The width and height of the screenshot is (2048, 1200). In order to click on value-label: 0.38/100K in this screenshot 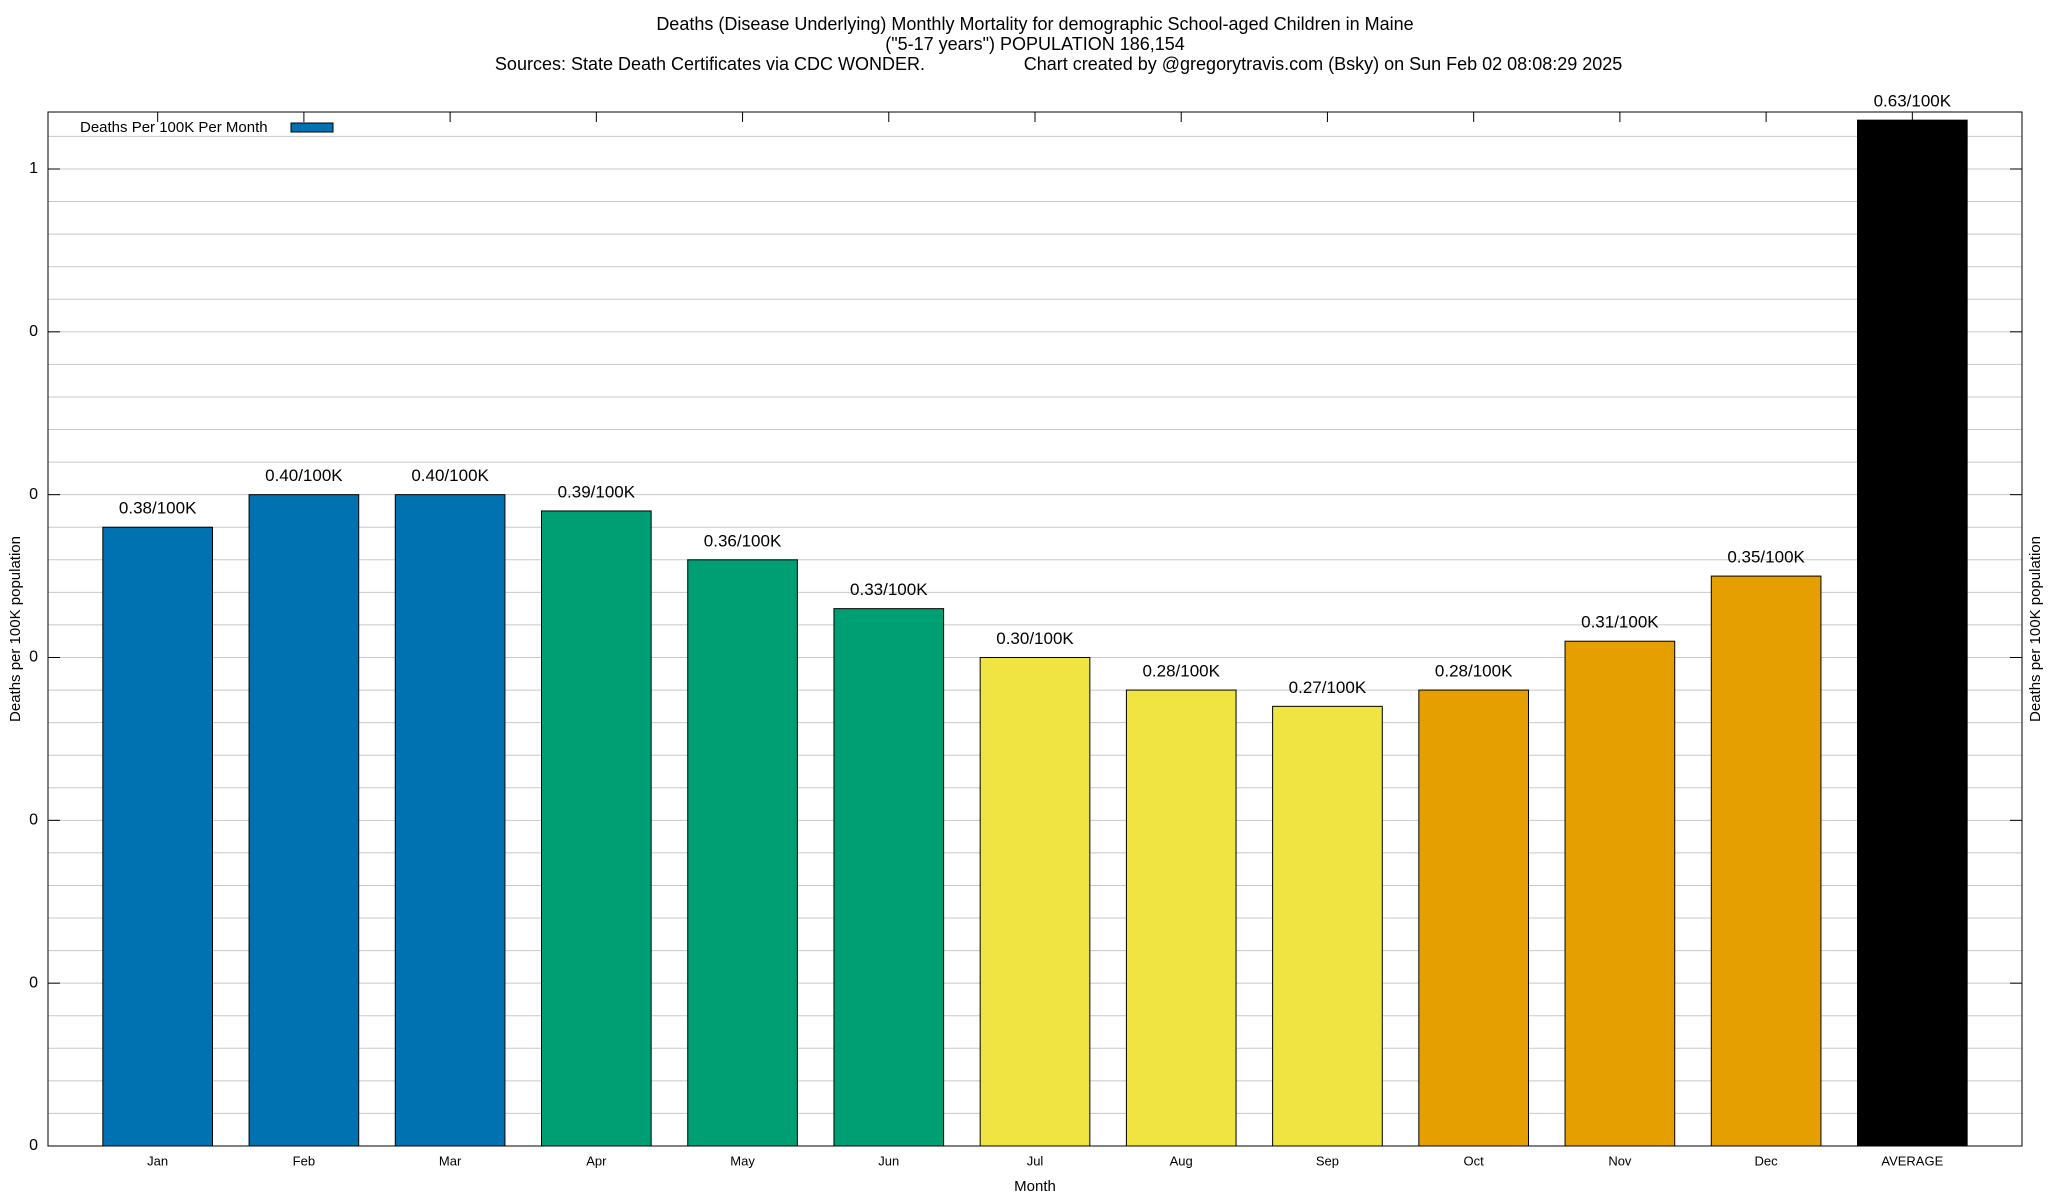, I will do `click(158, 508)`.